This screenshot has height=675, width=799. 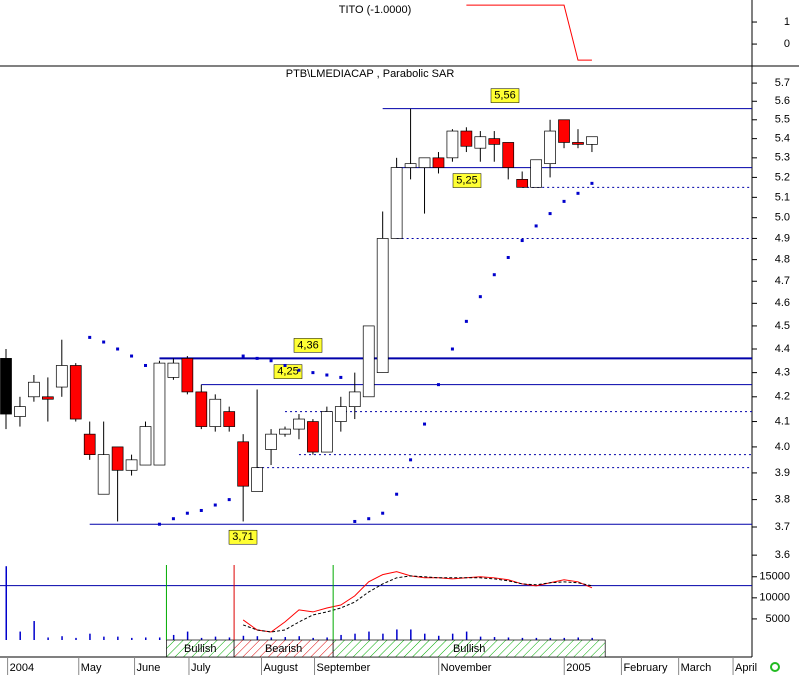 What do you see at coordinates (782, 101) in the screenshot?
I see `y-tick-label: 5.6` at bounding box center [782, 101].